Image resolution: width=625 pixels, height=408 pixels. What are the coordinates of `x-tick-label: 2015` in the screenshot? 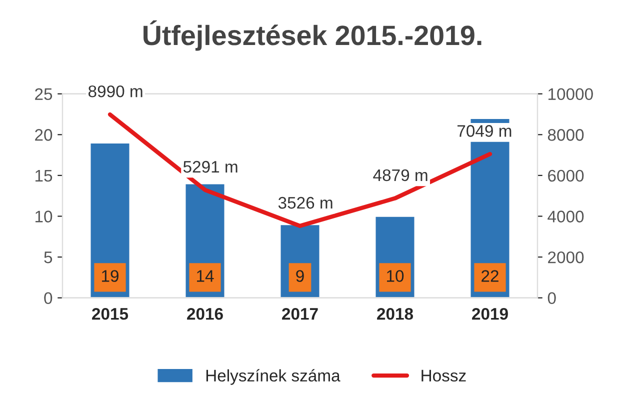 It's located at (110, 314).